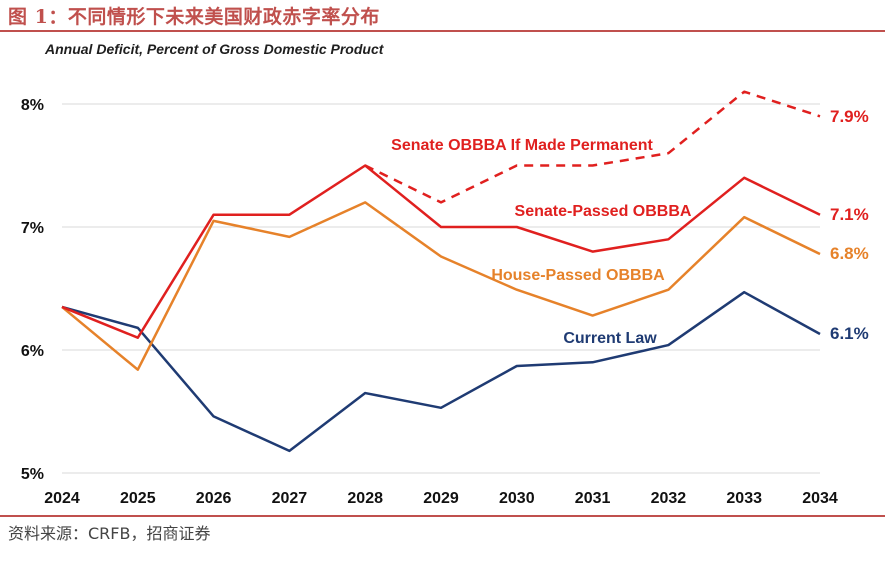  What do you see at coordinates (214, 498) in the screenshot?
I see `x-tick-label: 2026` at bounding box center [214, 498].